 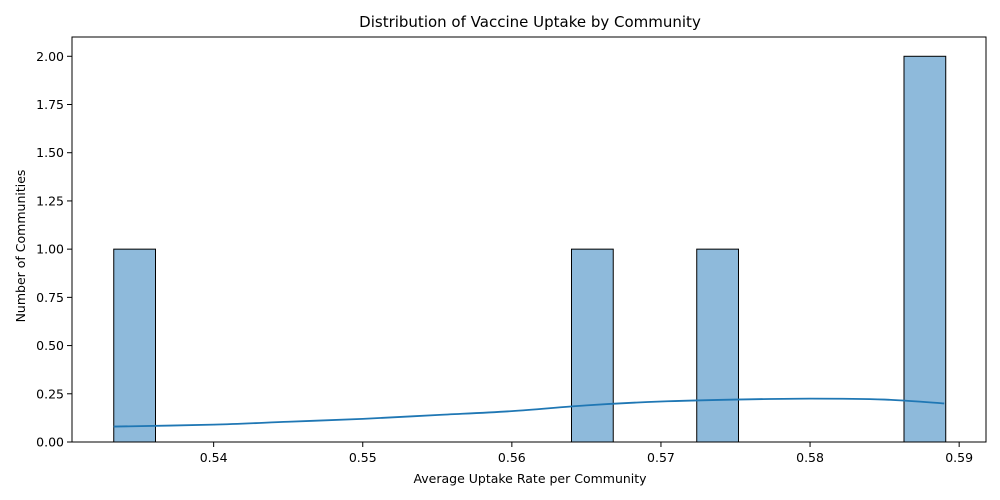 What do you see at coordinates (50, 200) in the screenshot?
I see `y-tick-label: 1.25` at bounding box center [50, 200].